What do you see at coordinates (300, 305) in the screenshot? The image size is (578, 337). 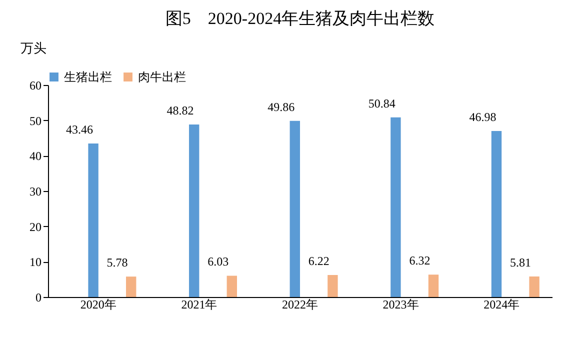 I see `x-tick-label: 2022年` at bounding box center [300, 305].